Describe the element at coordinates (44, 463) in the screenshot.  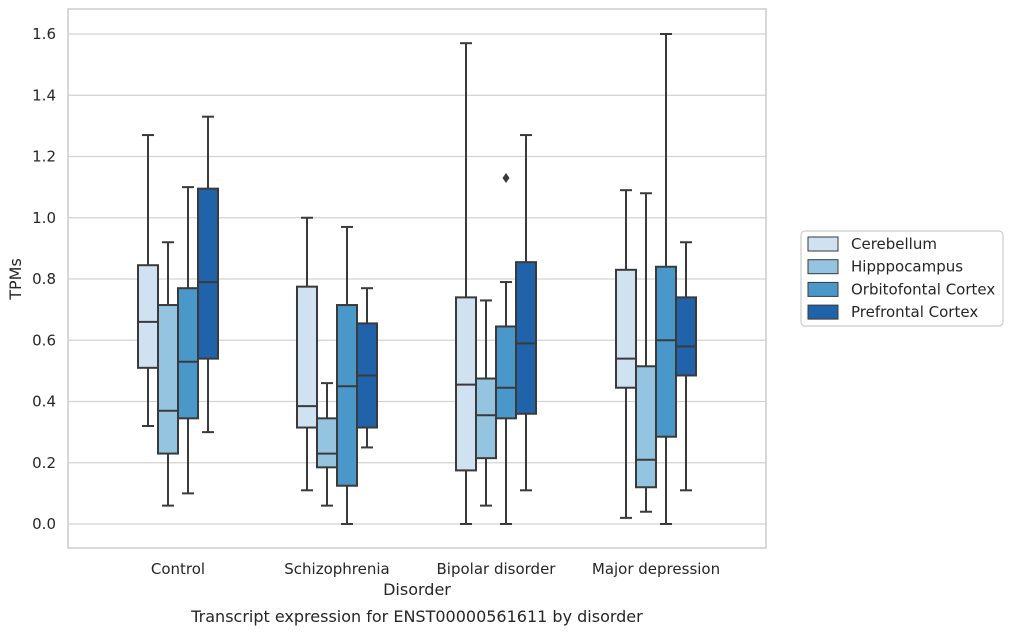
I see `y-tick-label: 0.2` at that location.